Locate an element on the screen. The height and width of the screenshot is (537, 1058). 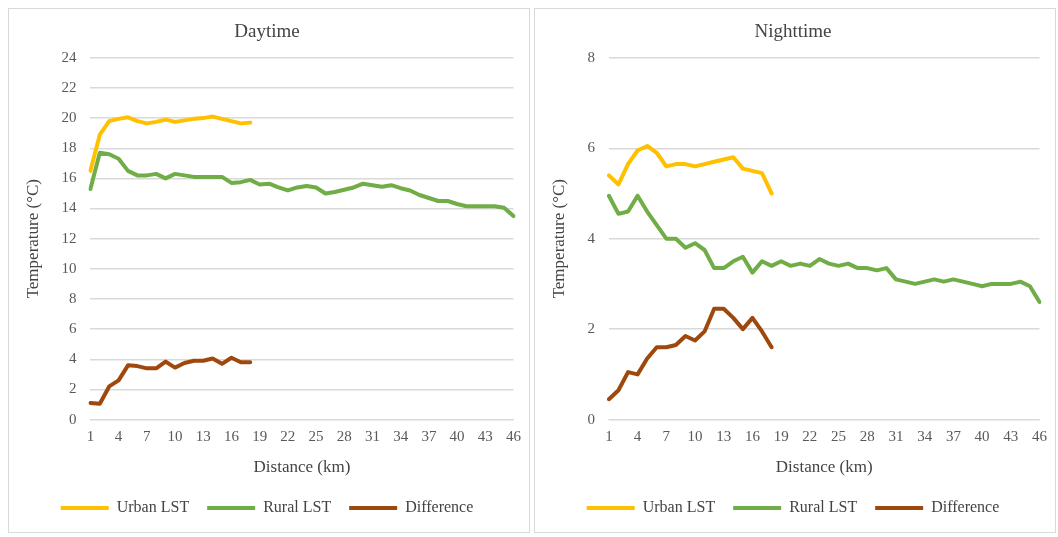
y-tick-label: 10 is located at coordinates (69, 267).